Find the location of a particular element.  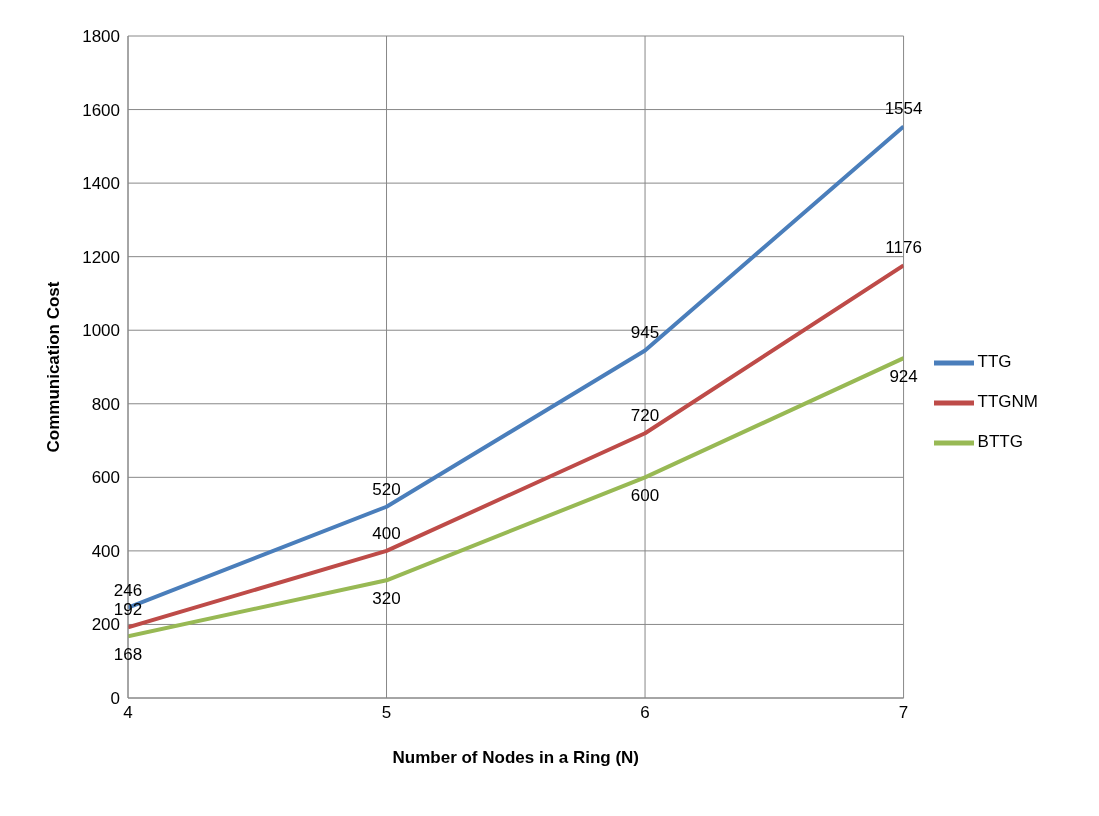

data-label: 600 is located at coordinates (645, 496).